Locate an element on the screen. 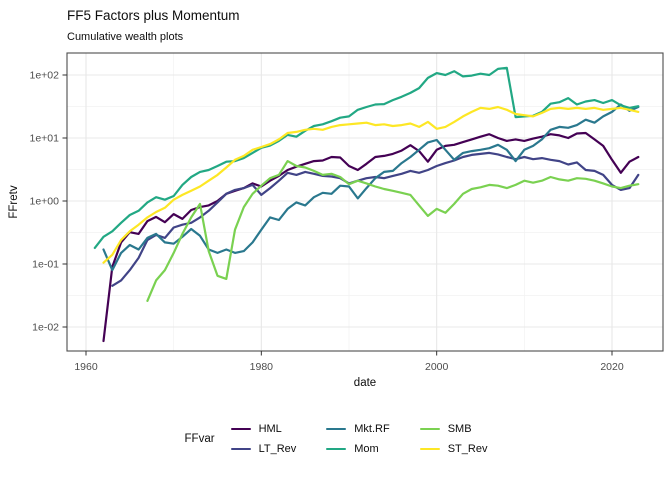 The height and width of the screenshot is (480, 672). y-tick-label: 1e-02 is located at coordinates (45, 328).